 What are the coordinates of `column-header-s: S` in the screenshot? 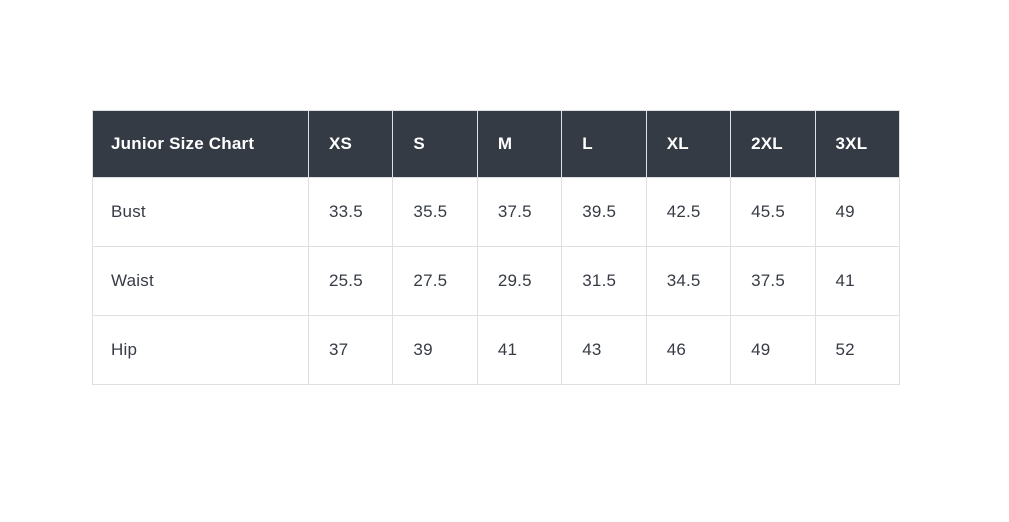 It's located at (435, 144).